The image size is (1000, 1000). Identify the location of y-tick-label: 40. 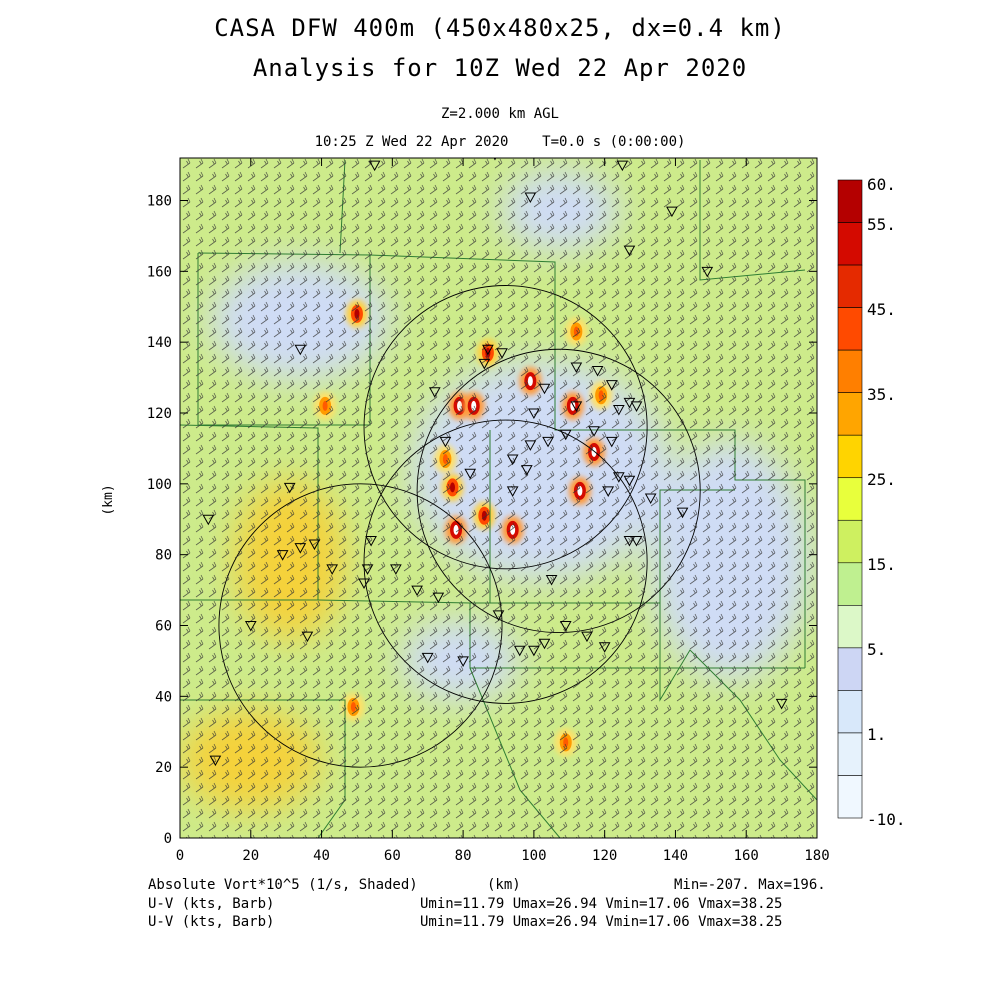
(163, 697).